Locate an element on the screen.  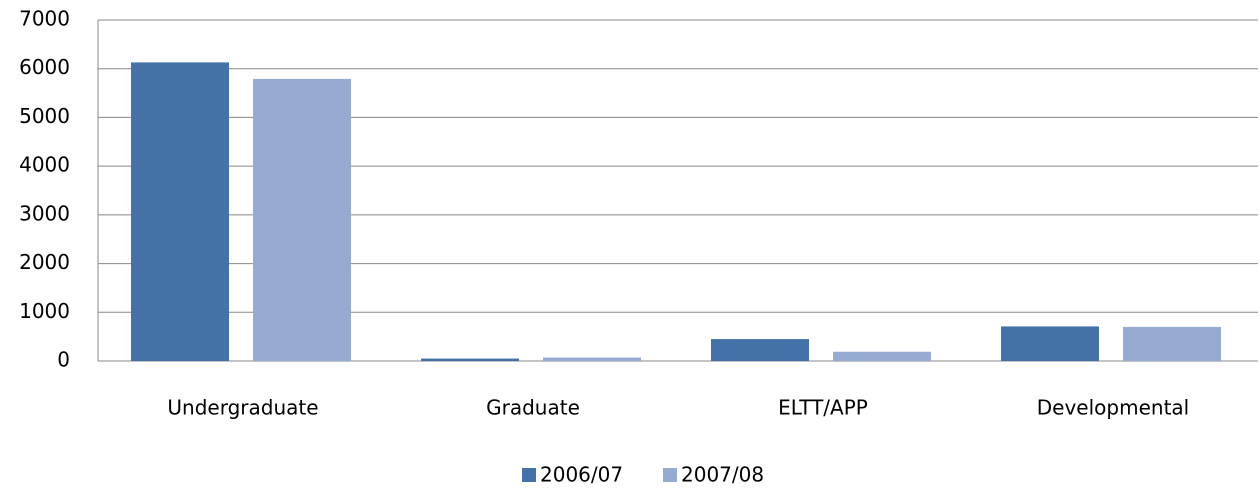
y-tick-label: 7000 is located at coordinates (44, 19).